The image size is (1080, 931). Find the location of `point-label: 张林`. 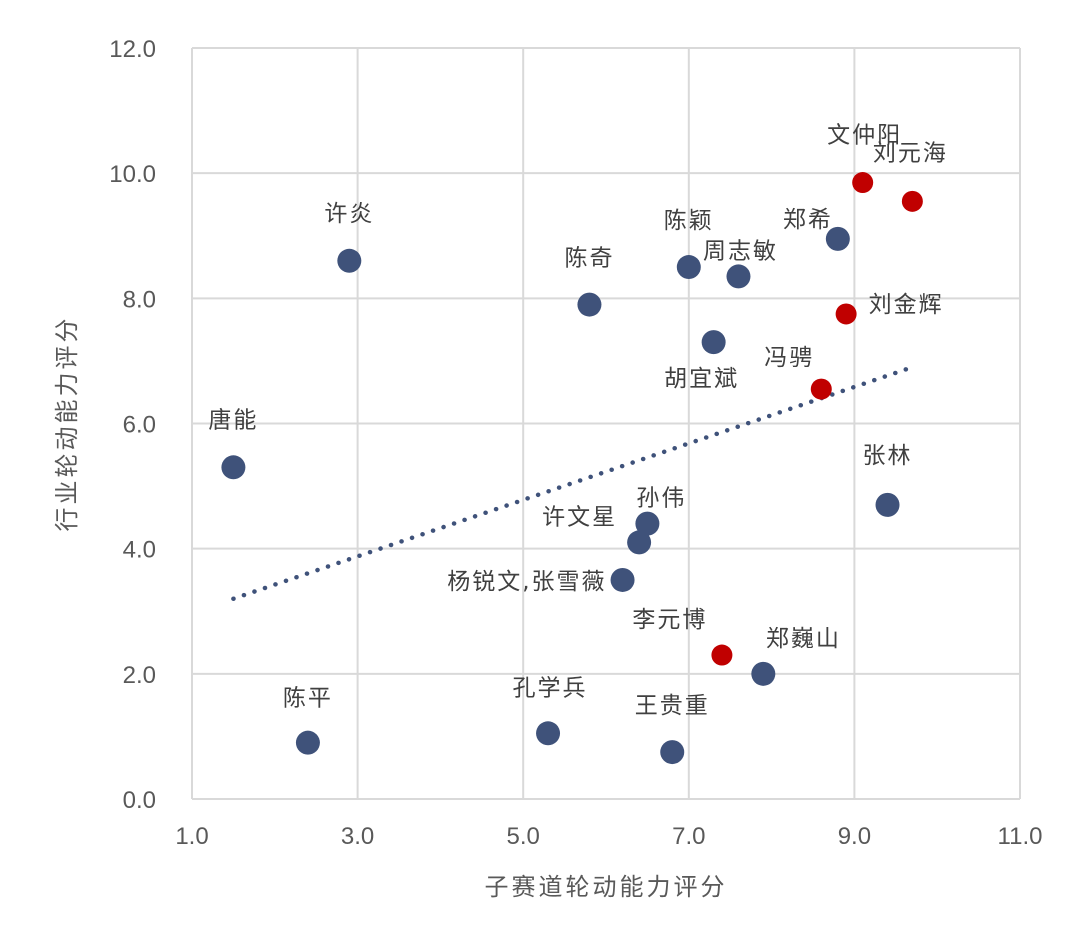

point-label: 张林 is located at coordinates (888, 456).